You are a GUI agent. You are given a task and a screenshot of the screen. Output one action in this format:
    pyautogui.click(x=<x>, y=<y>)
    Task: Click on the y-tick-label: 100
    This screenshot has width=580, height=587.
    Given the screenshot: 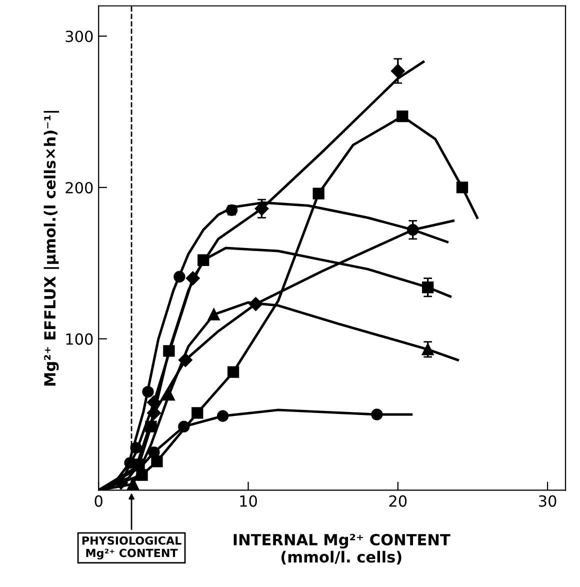 What is the action you would take?
    pyautogui.click(x=79, y=339)
    